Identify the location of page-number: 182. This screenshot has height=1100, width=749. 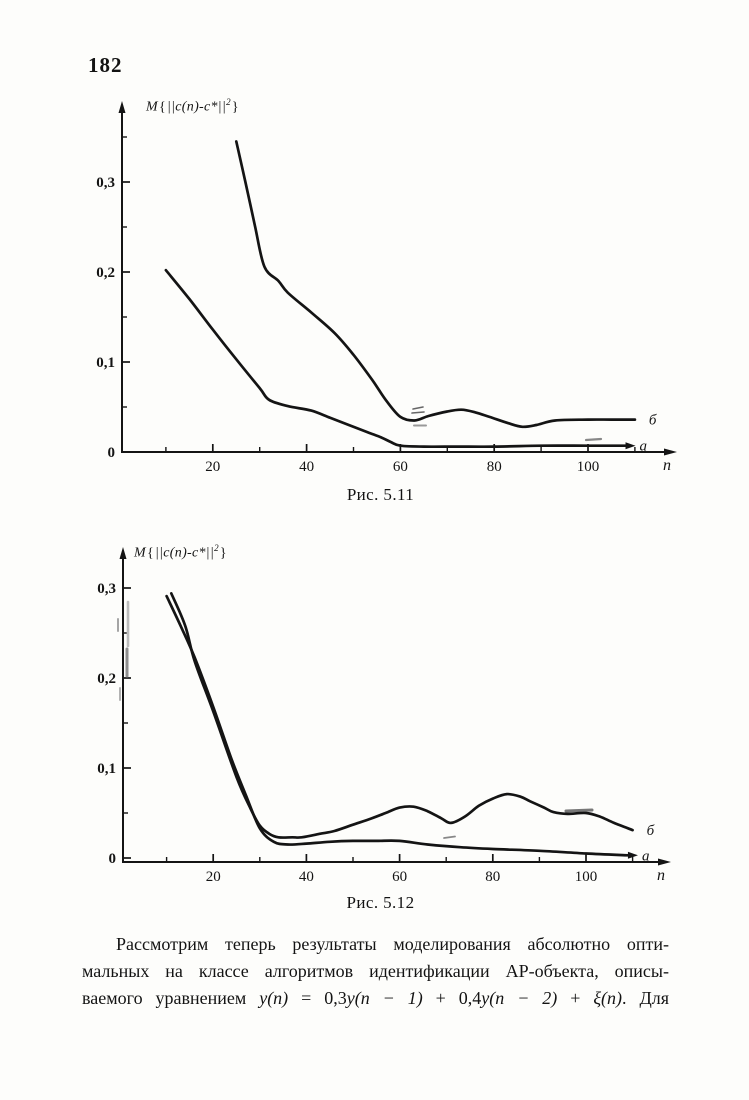
(105, 65).